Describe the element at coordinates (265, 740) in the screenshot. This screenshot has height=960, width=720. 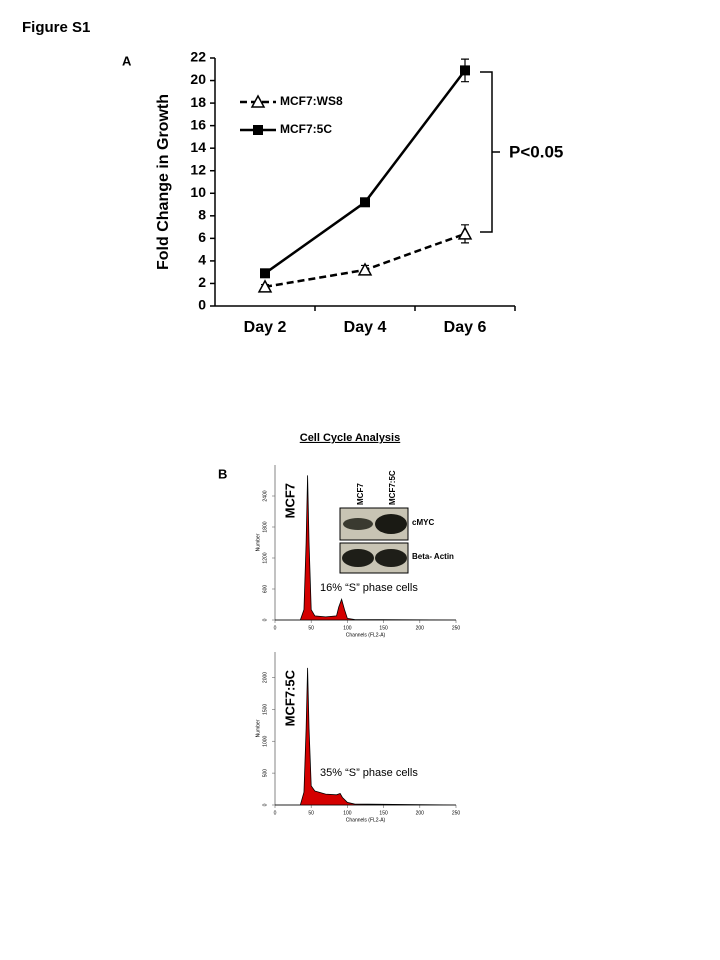
I see `y-tick-label: 1000` at that location.